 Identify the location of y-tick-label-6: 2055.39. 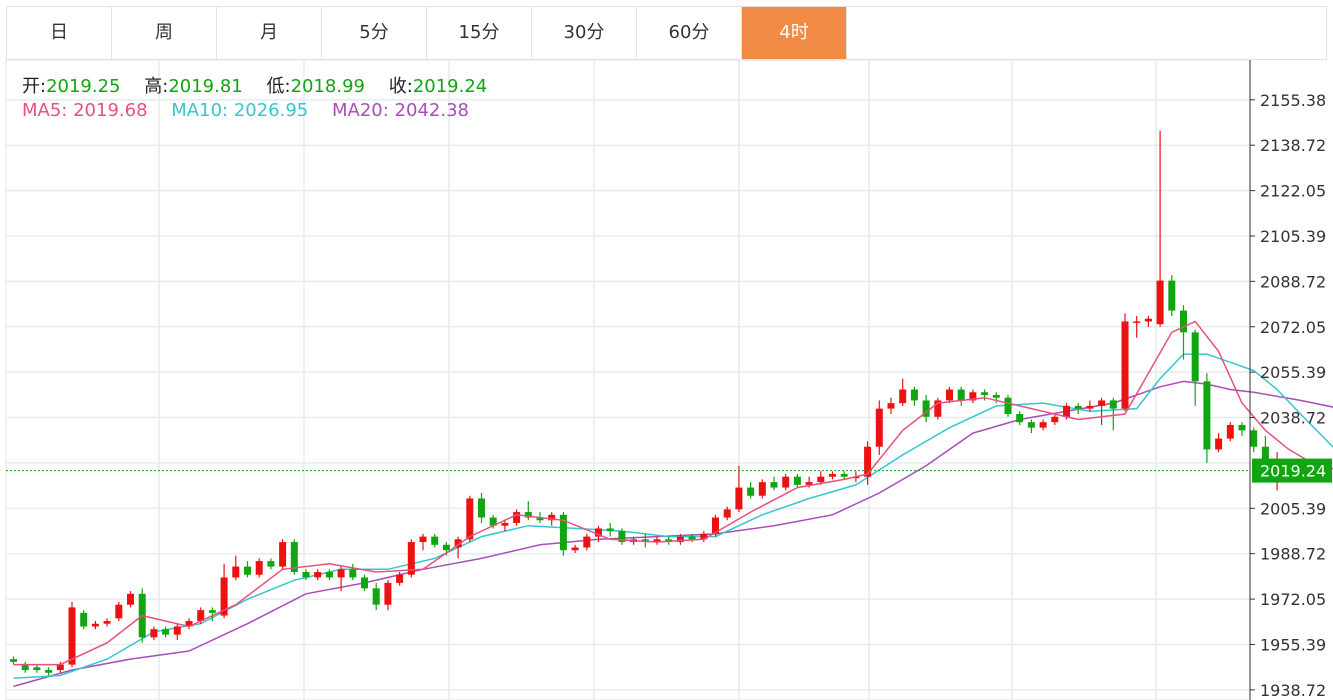
(1293, 372).